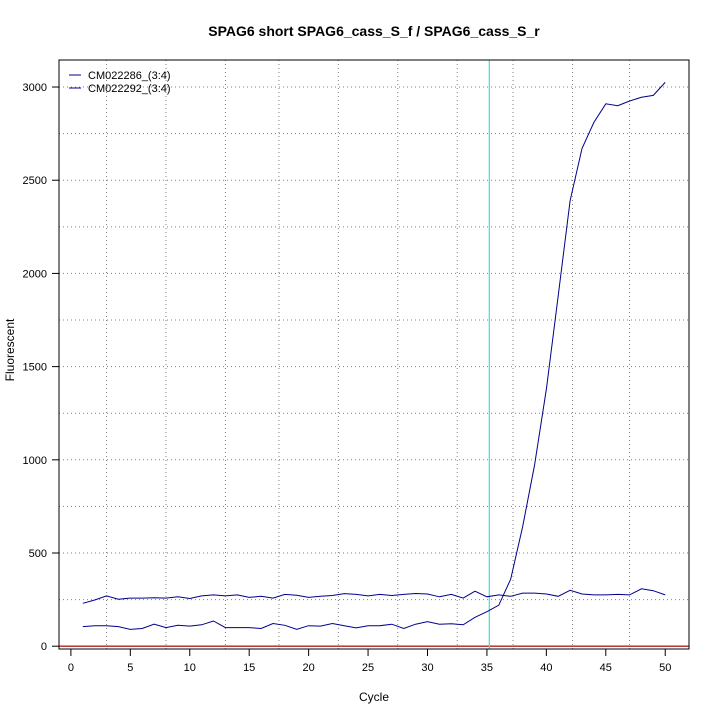  I want to click on x-tick-label: 45, so click(606, 668).